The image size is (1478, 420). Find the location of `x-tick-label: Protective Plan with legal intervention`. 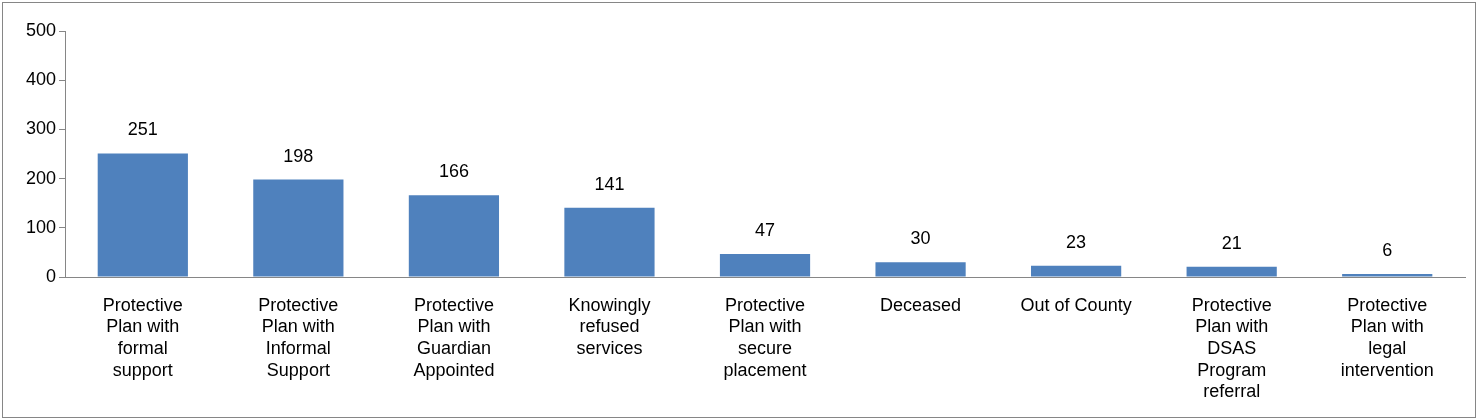

x-tick-label: Protective Plan with legal intervention is located at coordinates (1387, 337).